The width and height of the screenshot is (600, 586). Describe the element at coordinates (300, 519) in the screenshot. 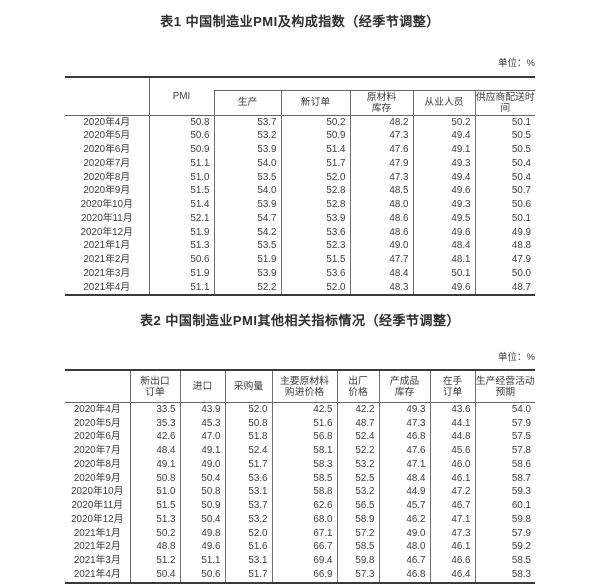

I see `table-row: 2020年12月 51.3 50.4 53.2 68.0 58.9 46.2 47.1 59.8` at that location.